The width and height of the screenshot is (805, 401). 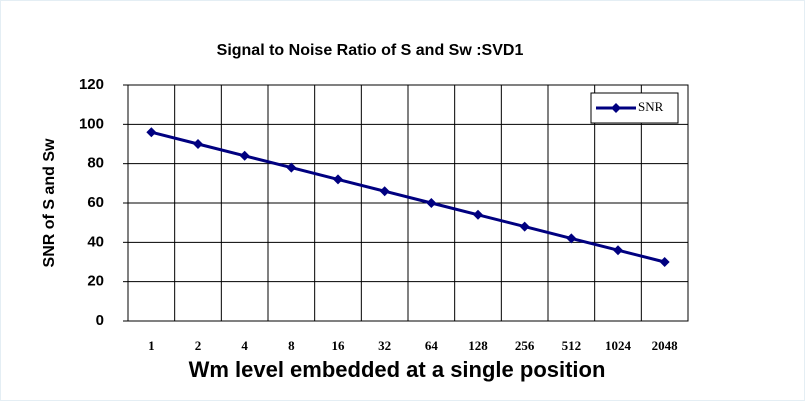 I want to click on y-tick-label: 40, so click(x=95, y=241).